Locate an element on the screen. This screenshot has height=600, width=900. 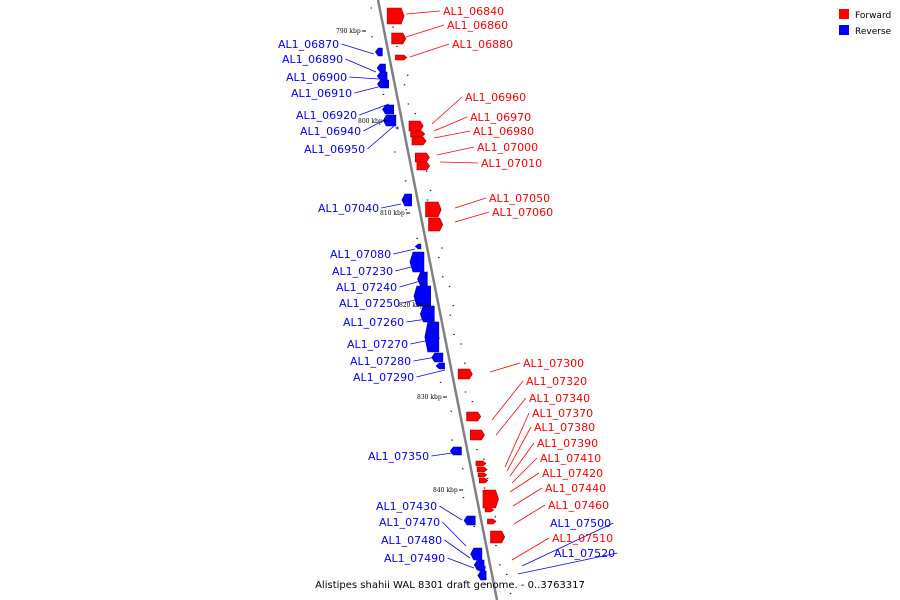
gene-label-al1_07420: AL1_07420 is located at coordinates (572, 473).